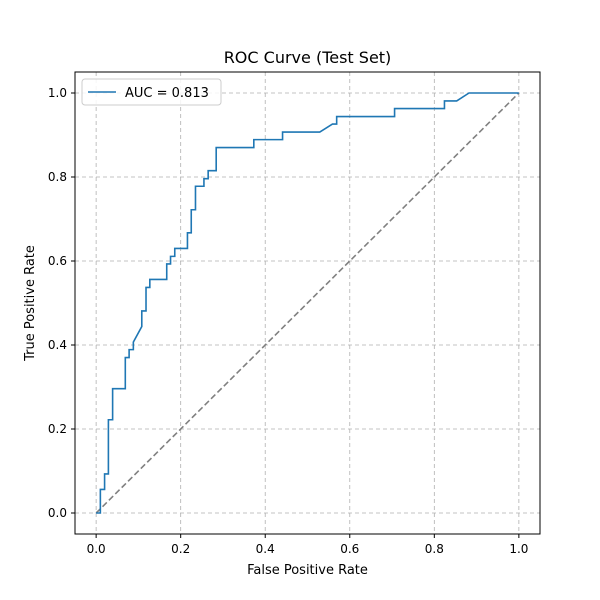  I want to click on y-tick-label: 0.6, so click(57, 261).